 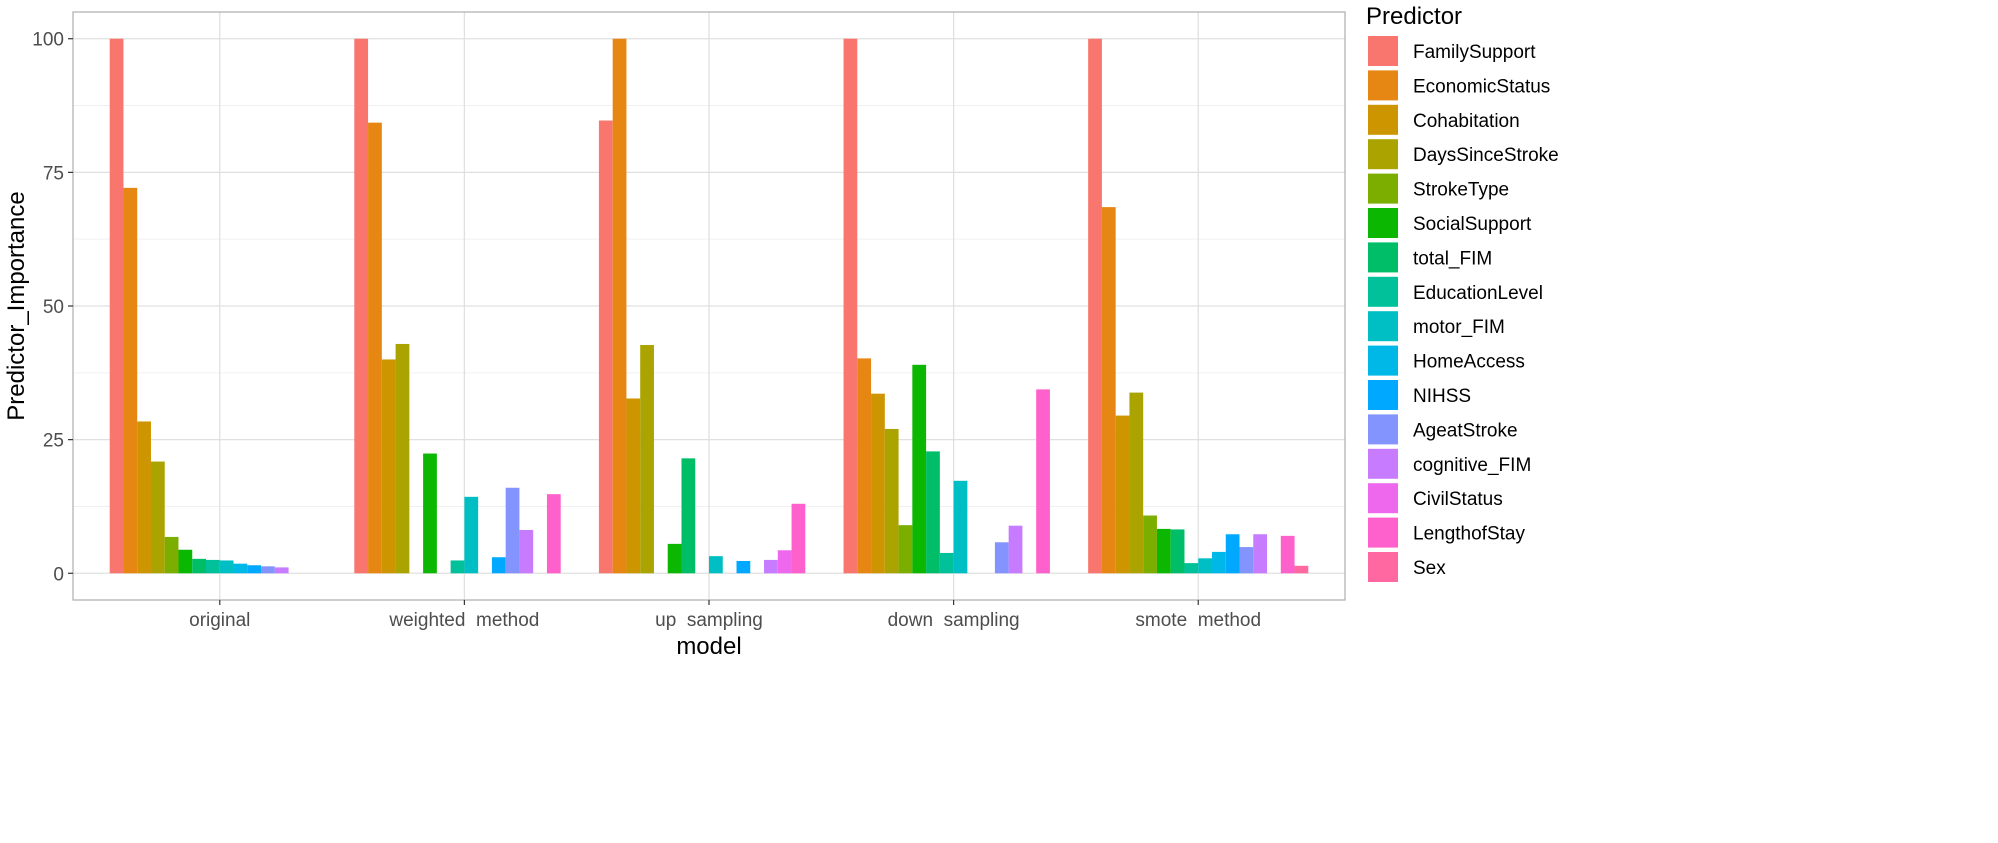 What do you see at coordinates (1474, 52) in the screenshot?
I see `legend-label: FamilySupport` at bounding box center [1474, 52].